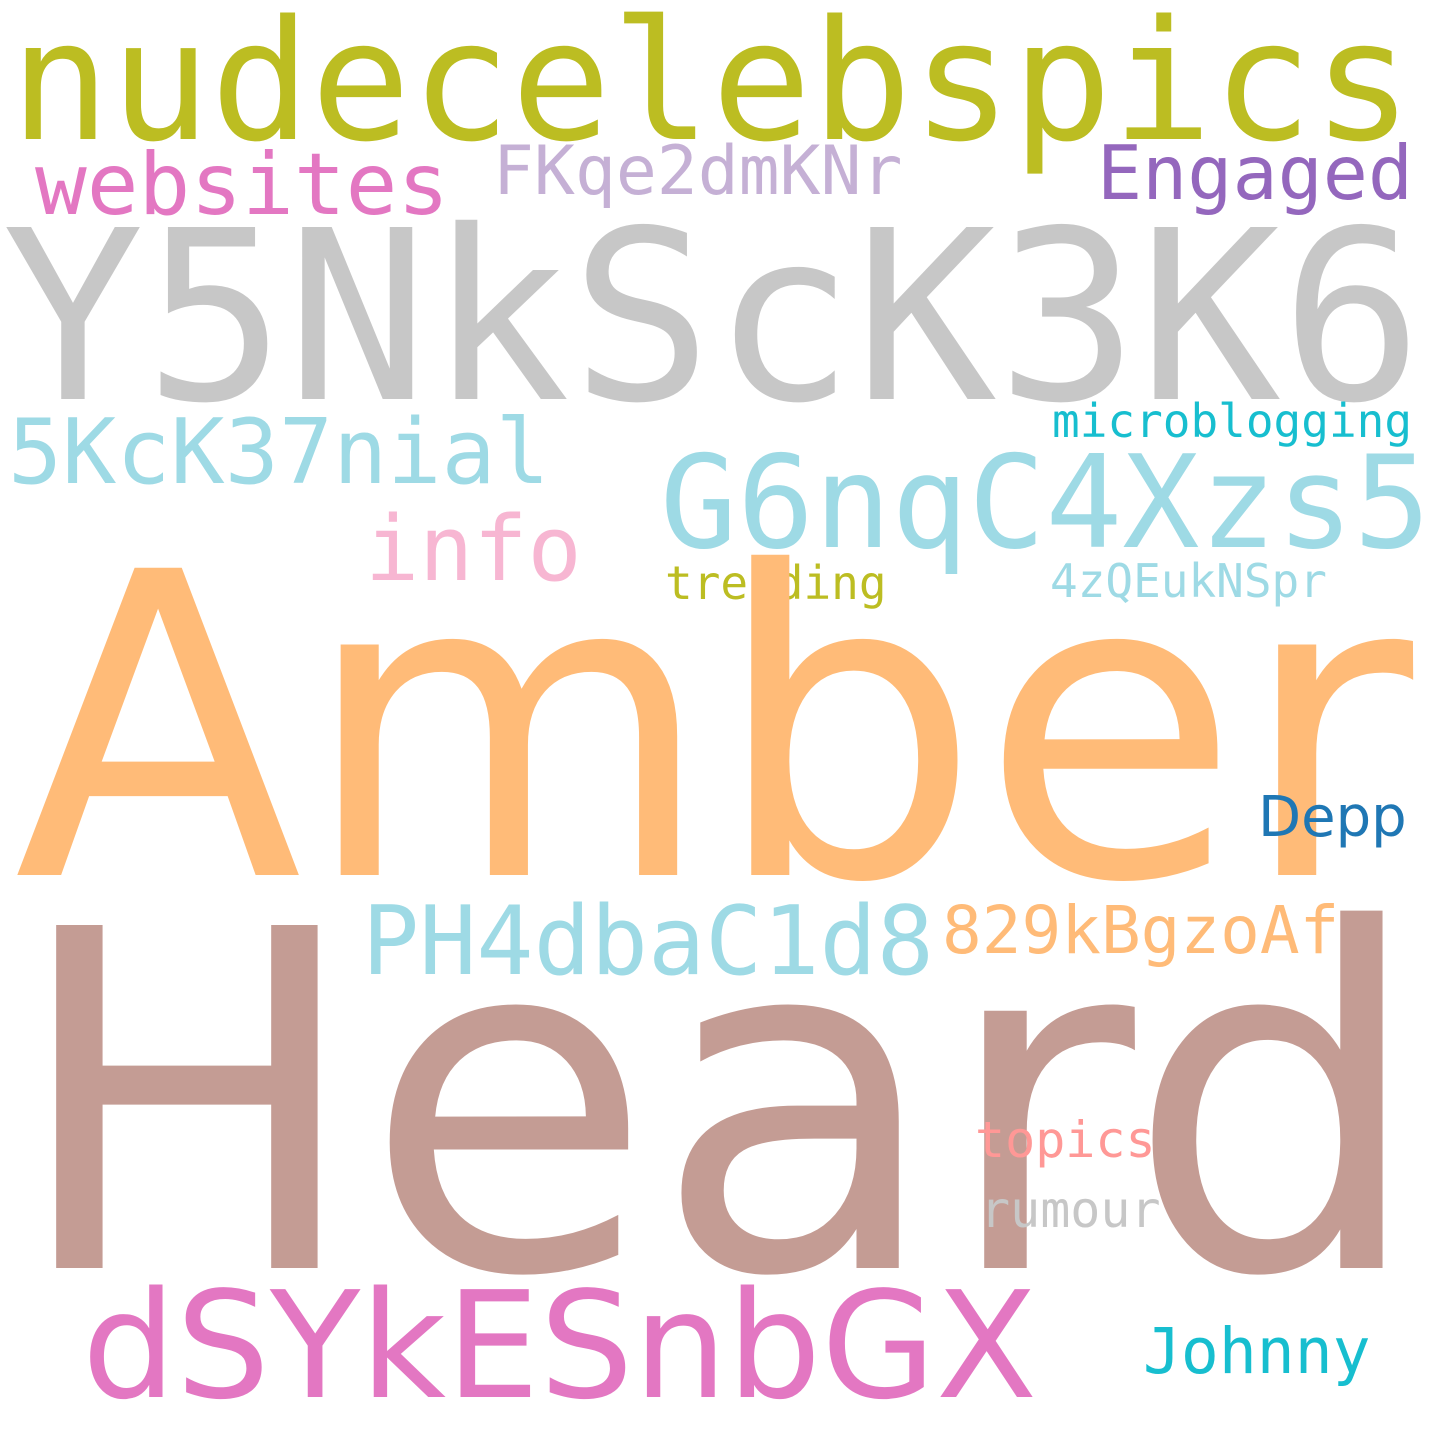  What do you see at coordinates (242, 185) in the screenshot?
I see `word-websites: websites` at bounding box center [242, 185].